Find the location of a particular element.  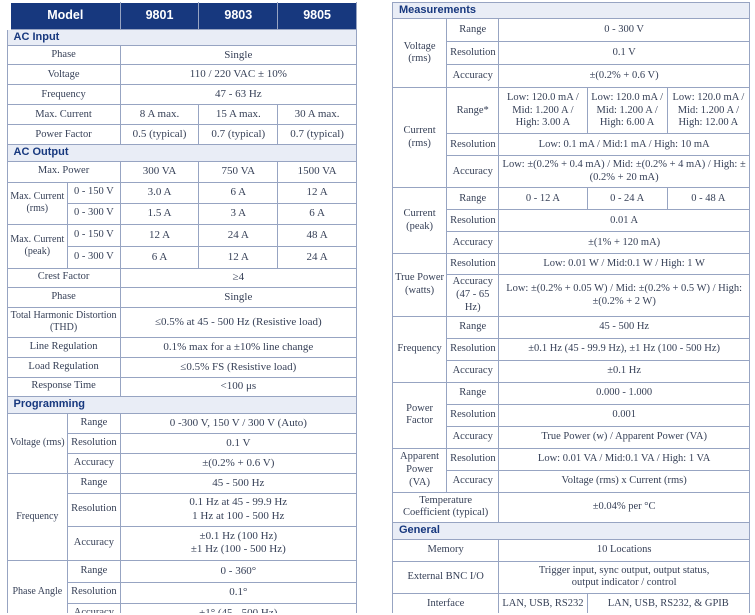

spec-label-cell: Total Harmonic Distortion (THD) is located at coordinates (63, 322).